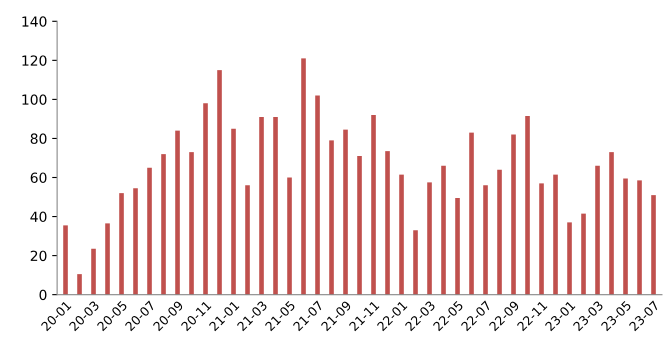  Describe the element at coordinates (42, 295) in the screenshot. I see `y-tick-label: 0` at that location.